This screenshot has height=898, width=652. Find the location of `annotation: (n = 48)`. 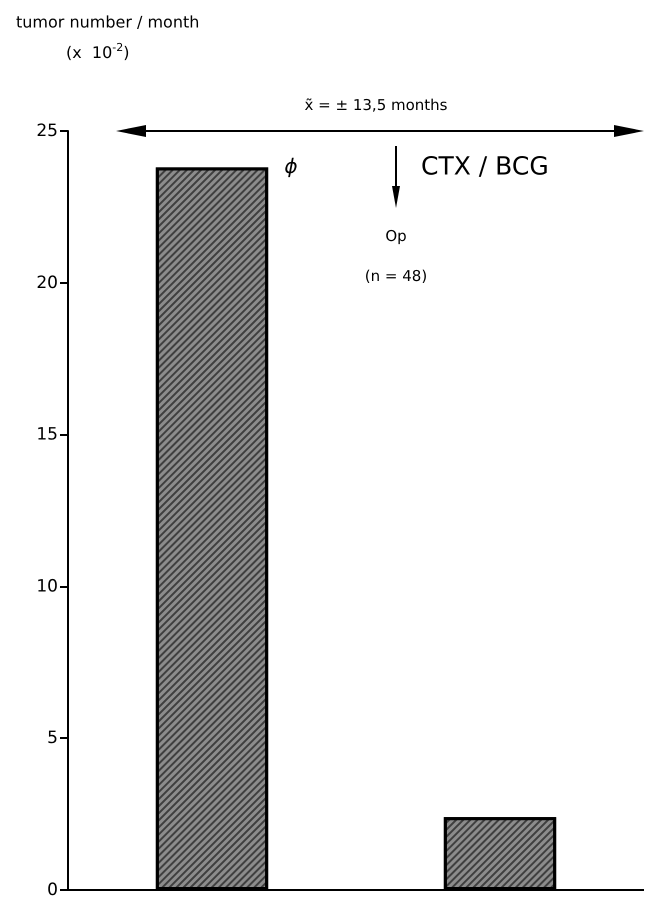

annotation: (n = 48) is located at coordinates (396, 276).